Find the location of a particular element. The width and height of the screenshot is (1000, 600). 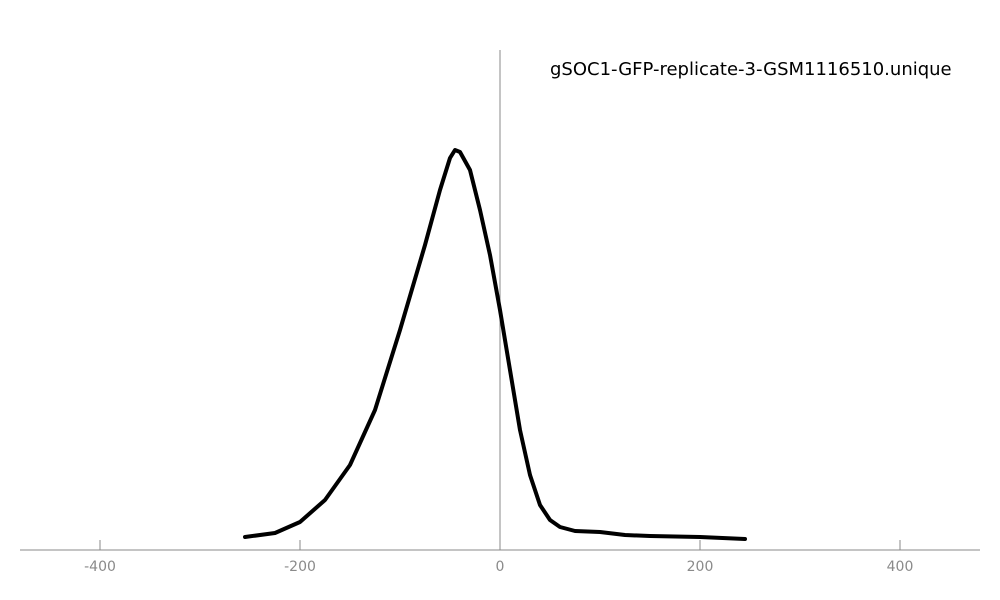

x-tick-label: 0 is located at coordinates (500, 567).